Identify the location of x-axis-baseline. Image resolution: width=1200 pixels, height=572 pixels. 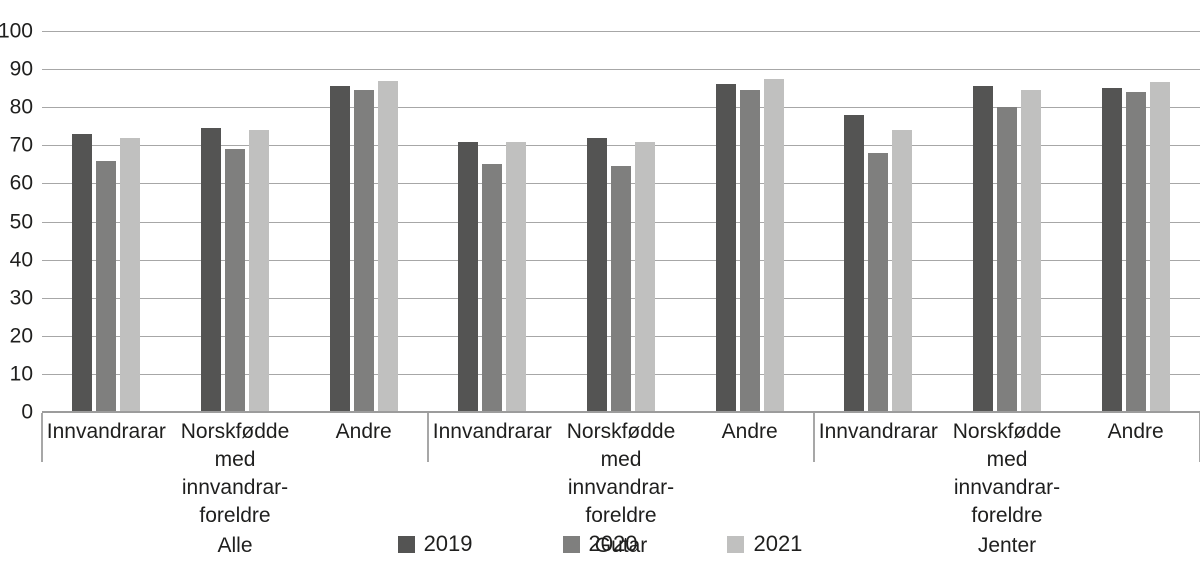
(621, 412).